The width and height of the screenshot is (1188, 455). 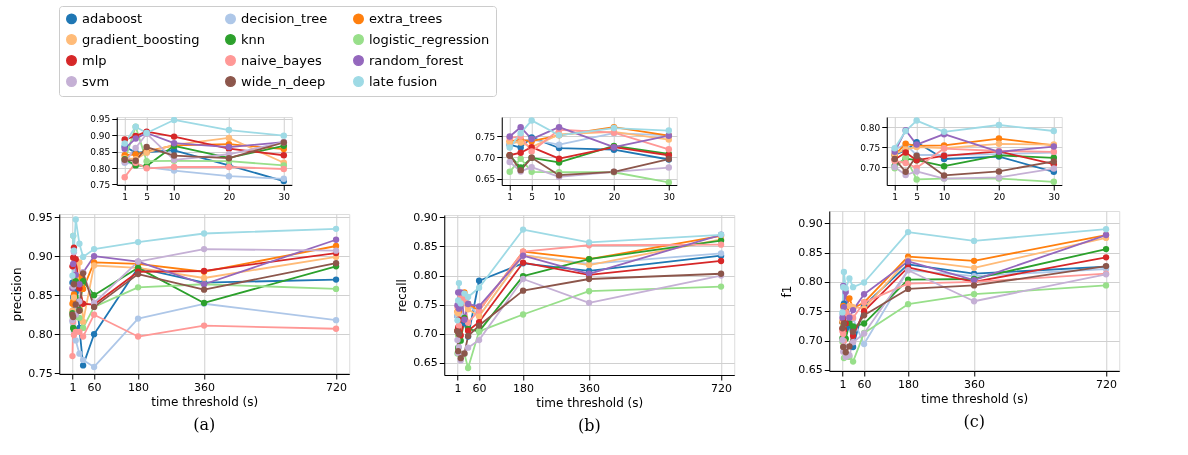 I want to click on legend-label: knn, so click(x=253, y=39).